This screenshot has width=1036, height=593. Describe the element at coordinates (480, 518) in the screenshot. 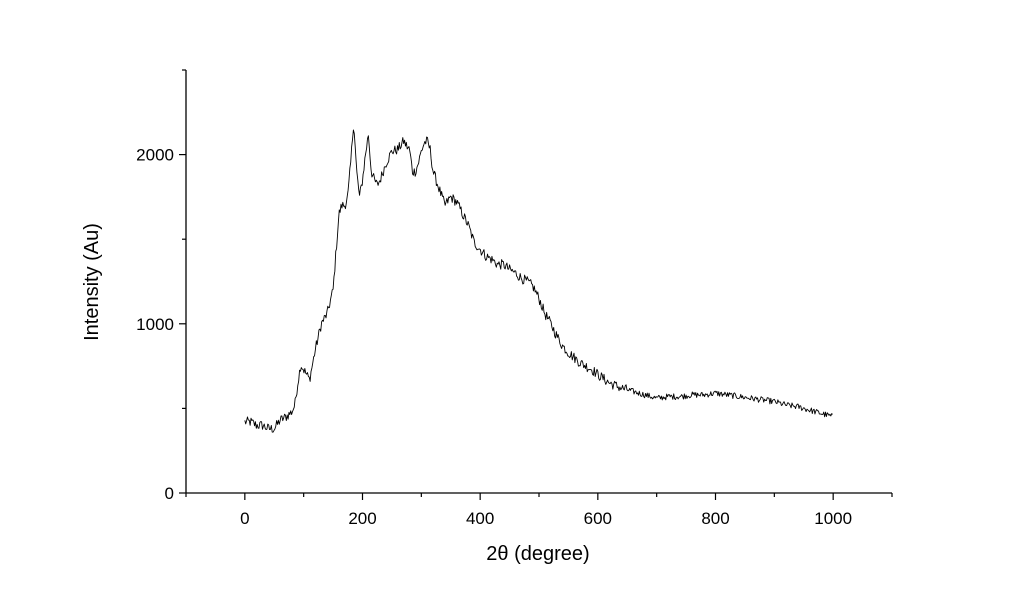

I see `x-tick-label: 400` at that location.